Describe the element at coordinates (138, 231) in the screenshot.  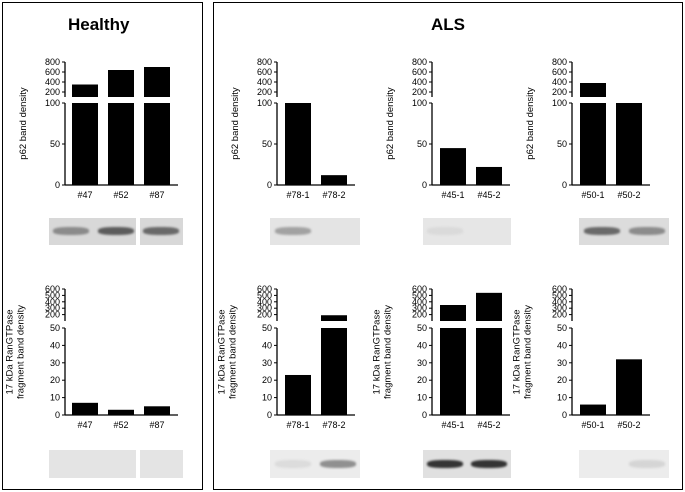
I see `blot-gap` at that location.